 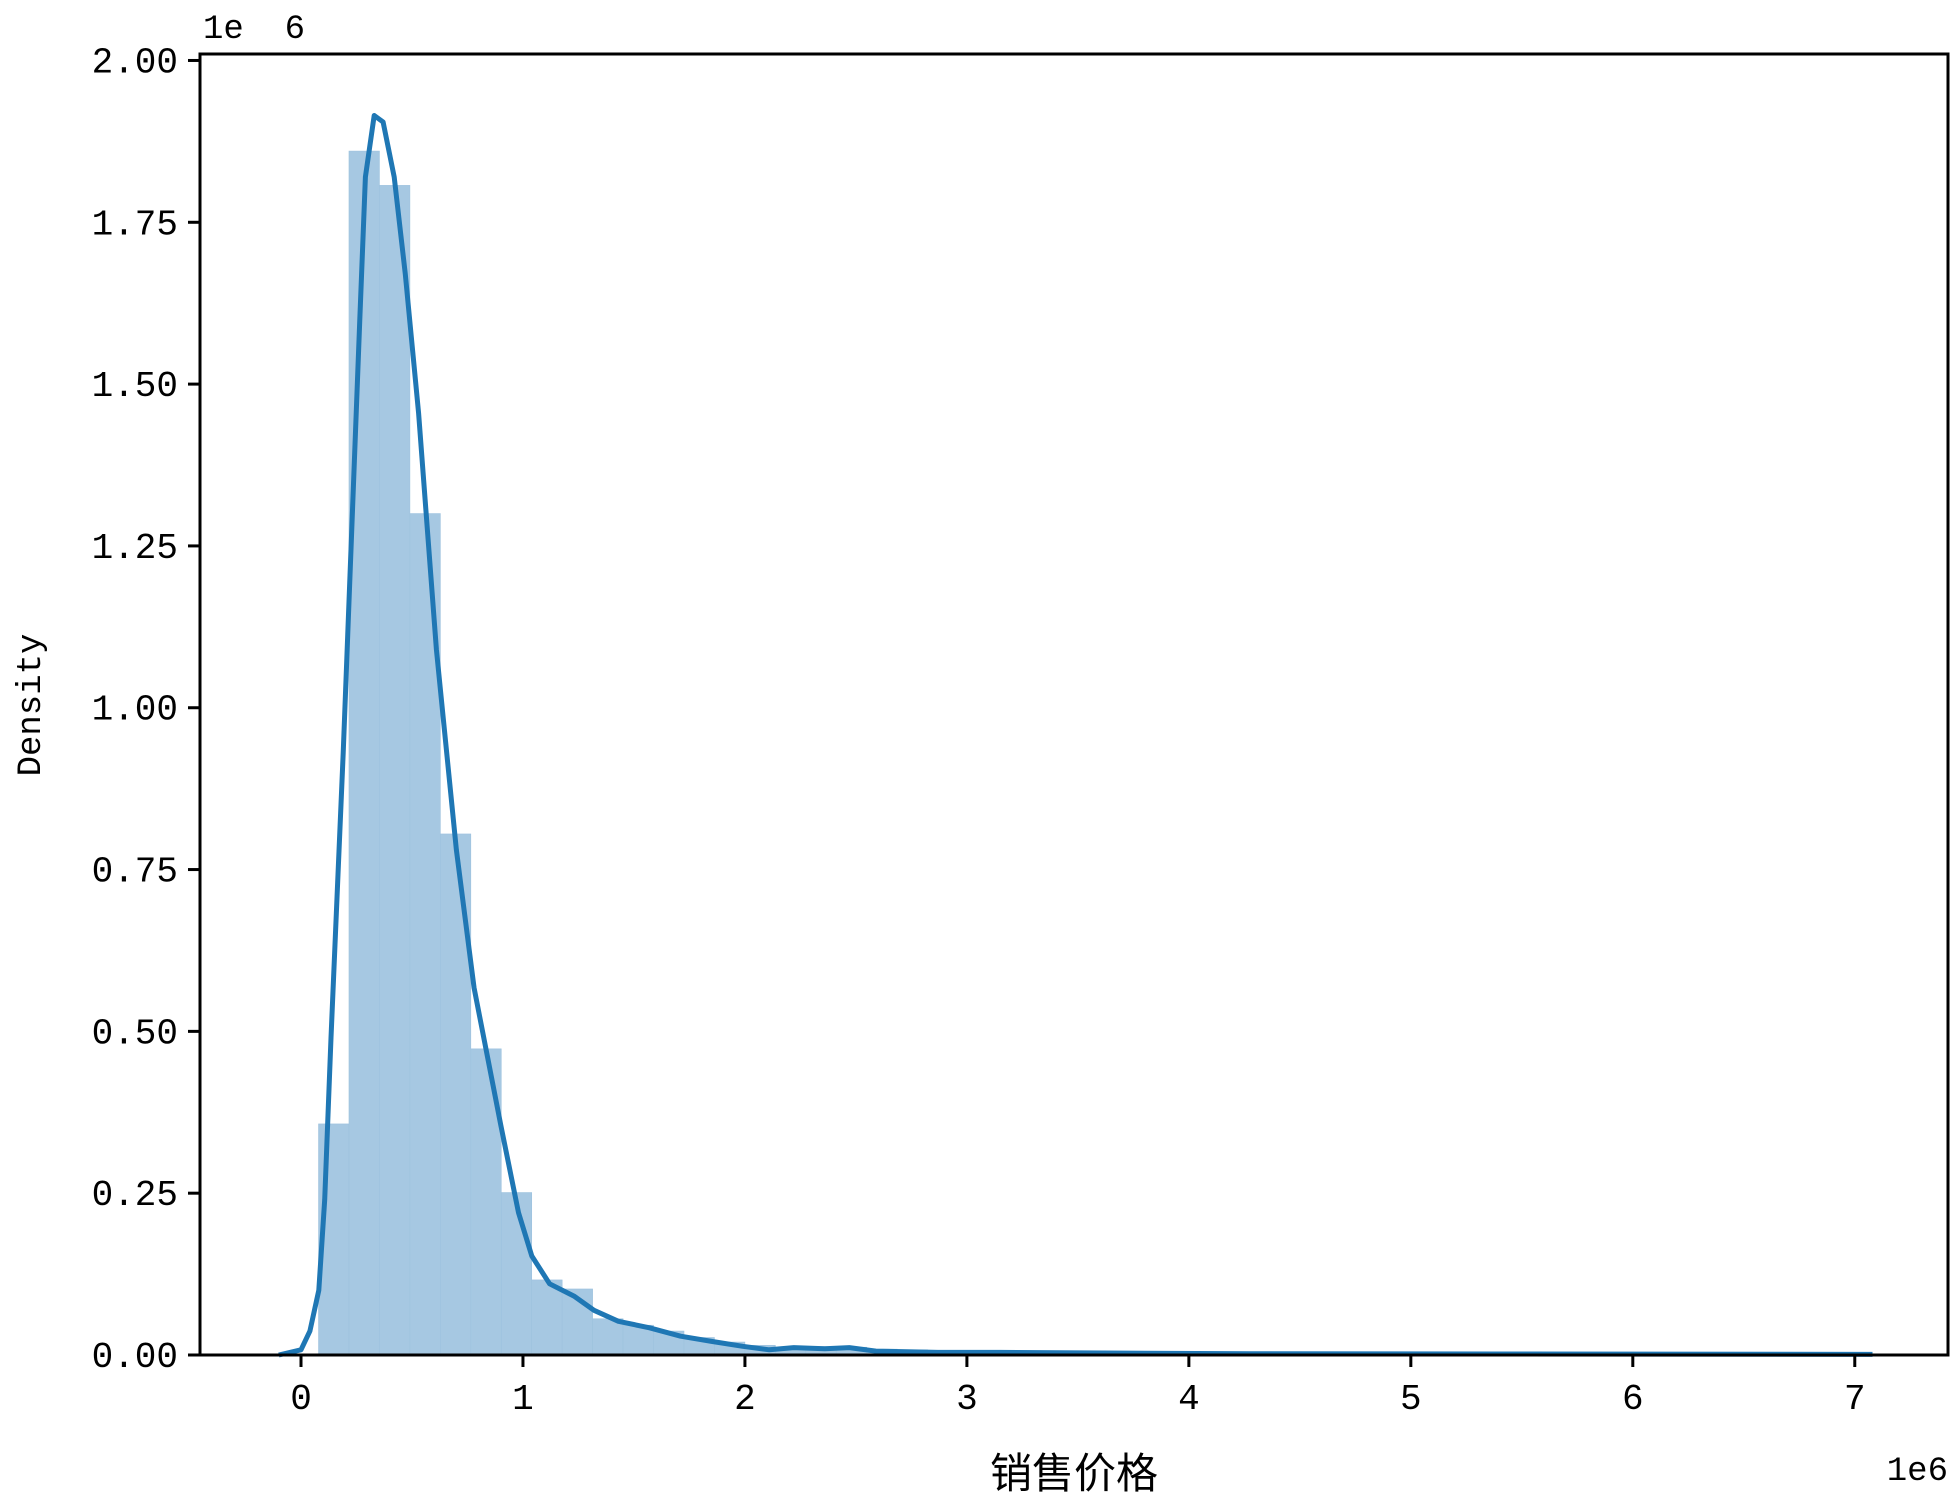 I want to click on y-tick-label: 0.25, so click(x=135, y=1195).